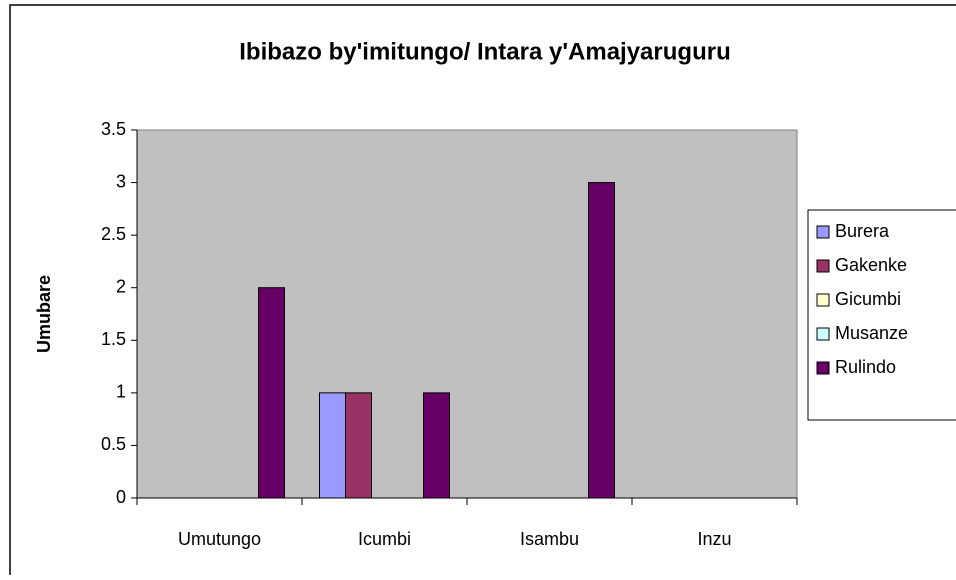 The image size is (956, 580). Describe the element at coordinates (113, 129) in the screenshot. I see `y-tick-label: 3.5` at that location.